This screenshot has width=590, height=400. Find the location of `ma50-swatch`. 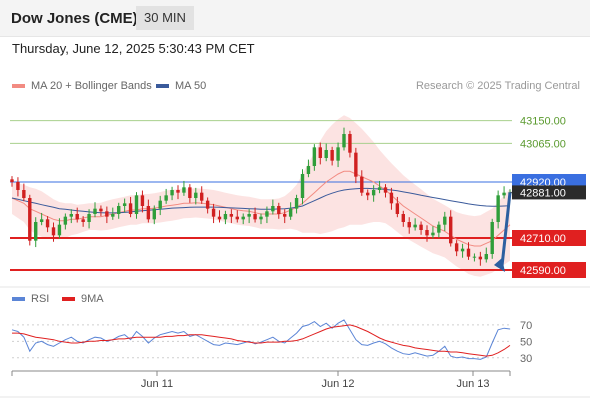

ma50-swatch is located at coordinates (162, 86).